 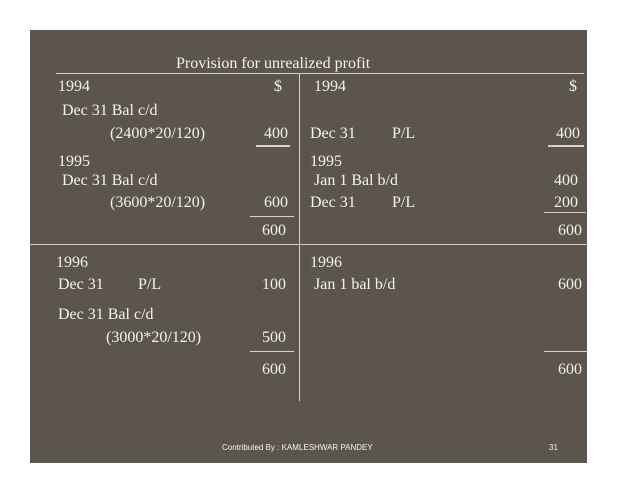 I want to click on left-1996-total: 600, so click(x=274, y=369).